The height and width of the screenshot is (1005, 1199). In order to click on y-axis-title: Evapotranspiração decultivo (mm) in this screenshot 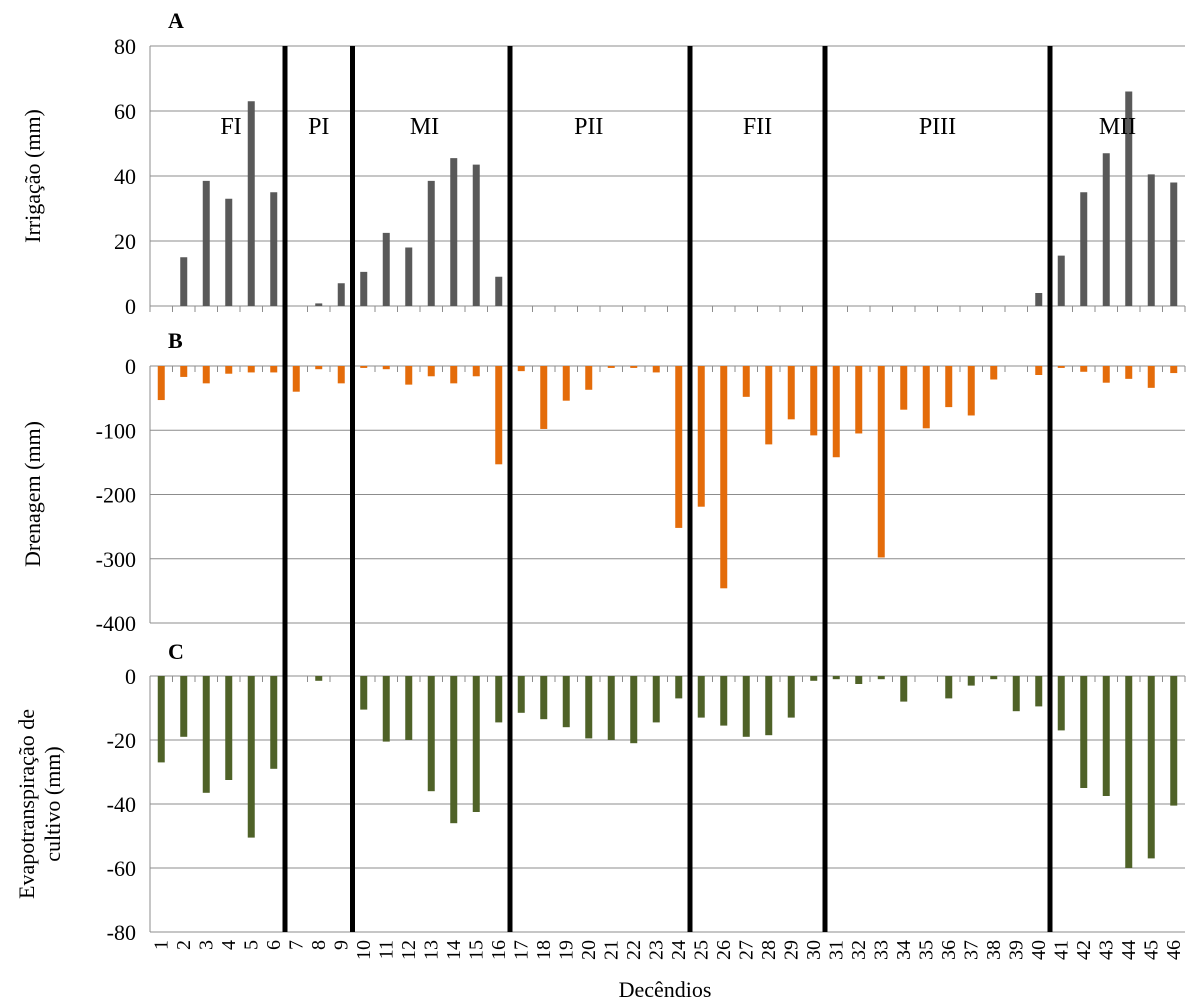, I will do `click(39, 804)`.